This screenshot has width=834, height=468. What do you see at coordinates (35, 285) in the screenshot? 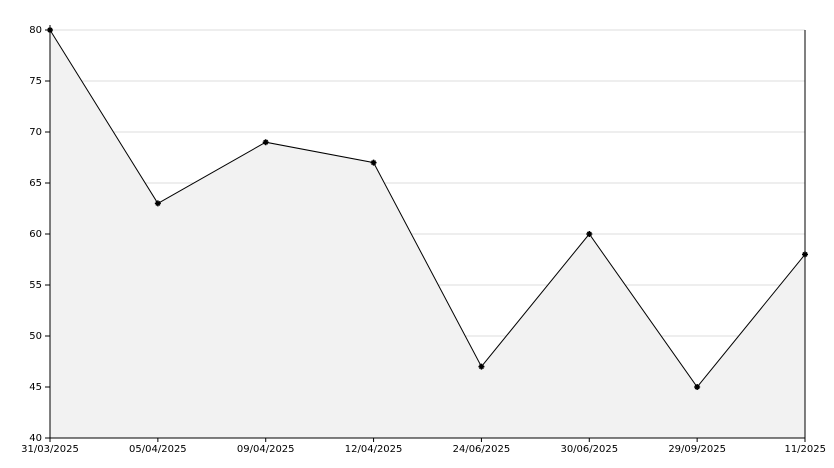
I see `y-tick-label: 55` at bounding box center [35, 285].